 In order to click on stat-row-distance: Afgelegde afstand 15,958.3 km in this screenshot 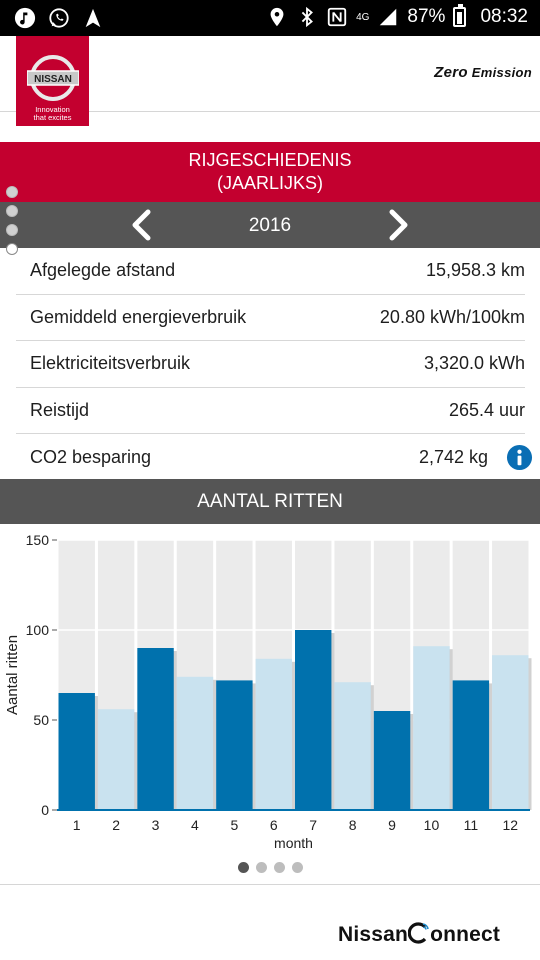, I will do `click(270, 271)`.